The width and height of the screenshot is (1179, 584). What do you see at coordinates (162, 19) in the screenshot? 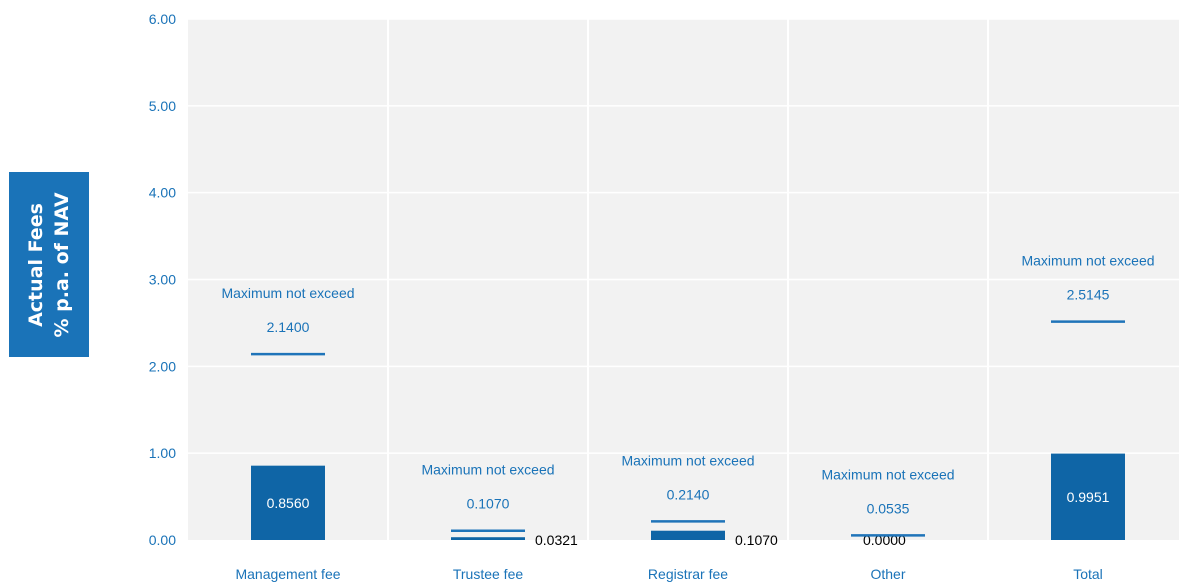
I see `y-tick-label: 6.00` at bounding box center [162, 19].